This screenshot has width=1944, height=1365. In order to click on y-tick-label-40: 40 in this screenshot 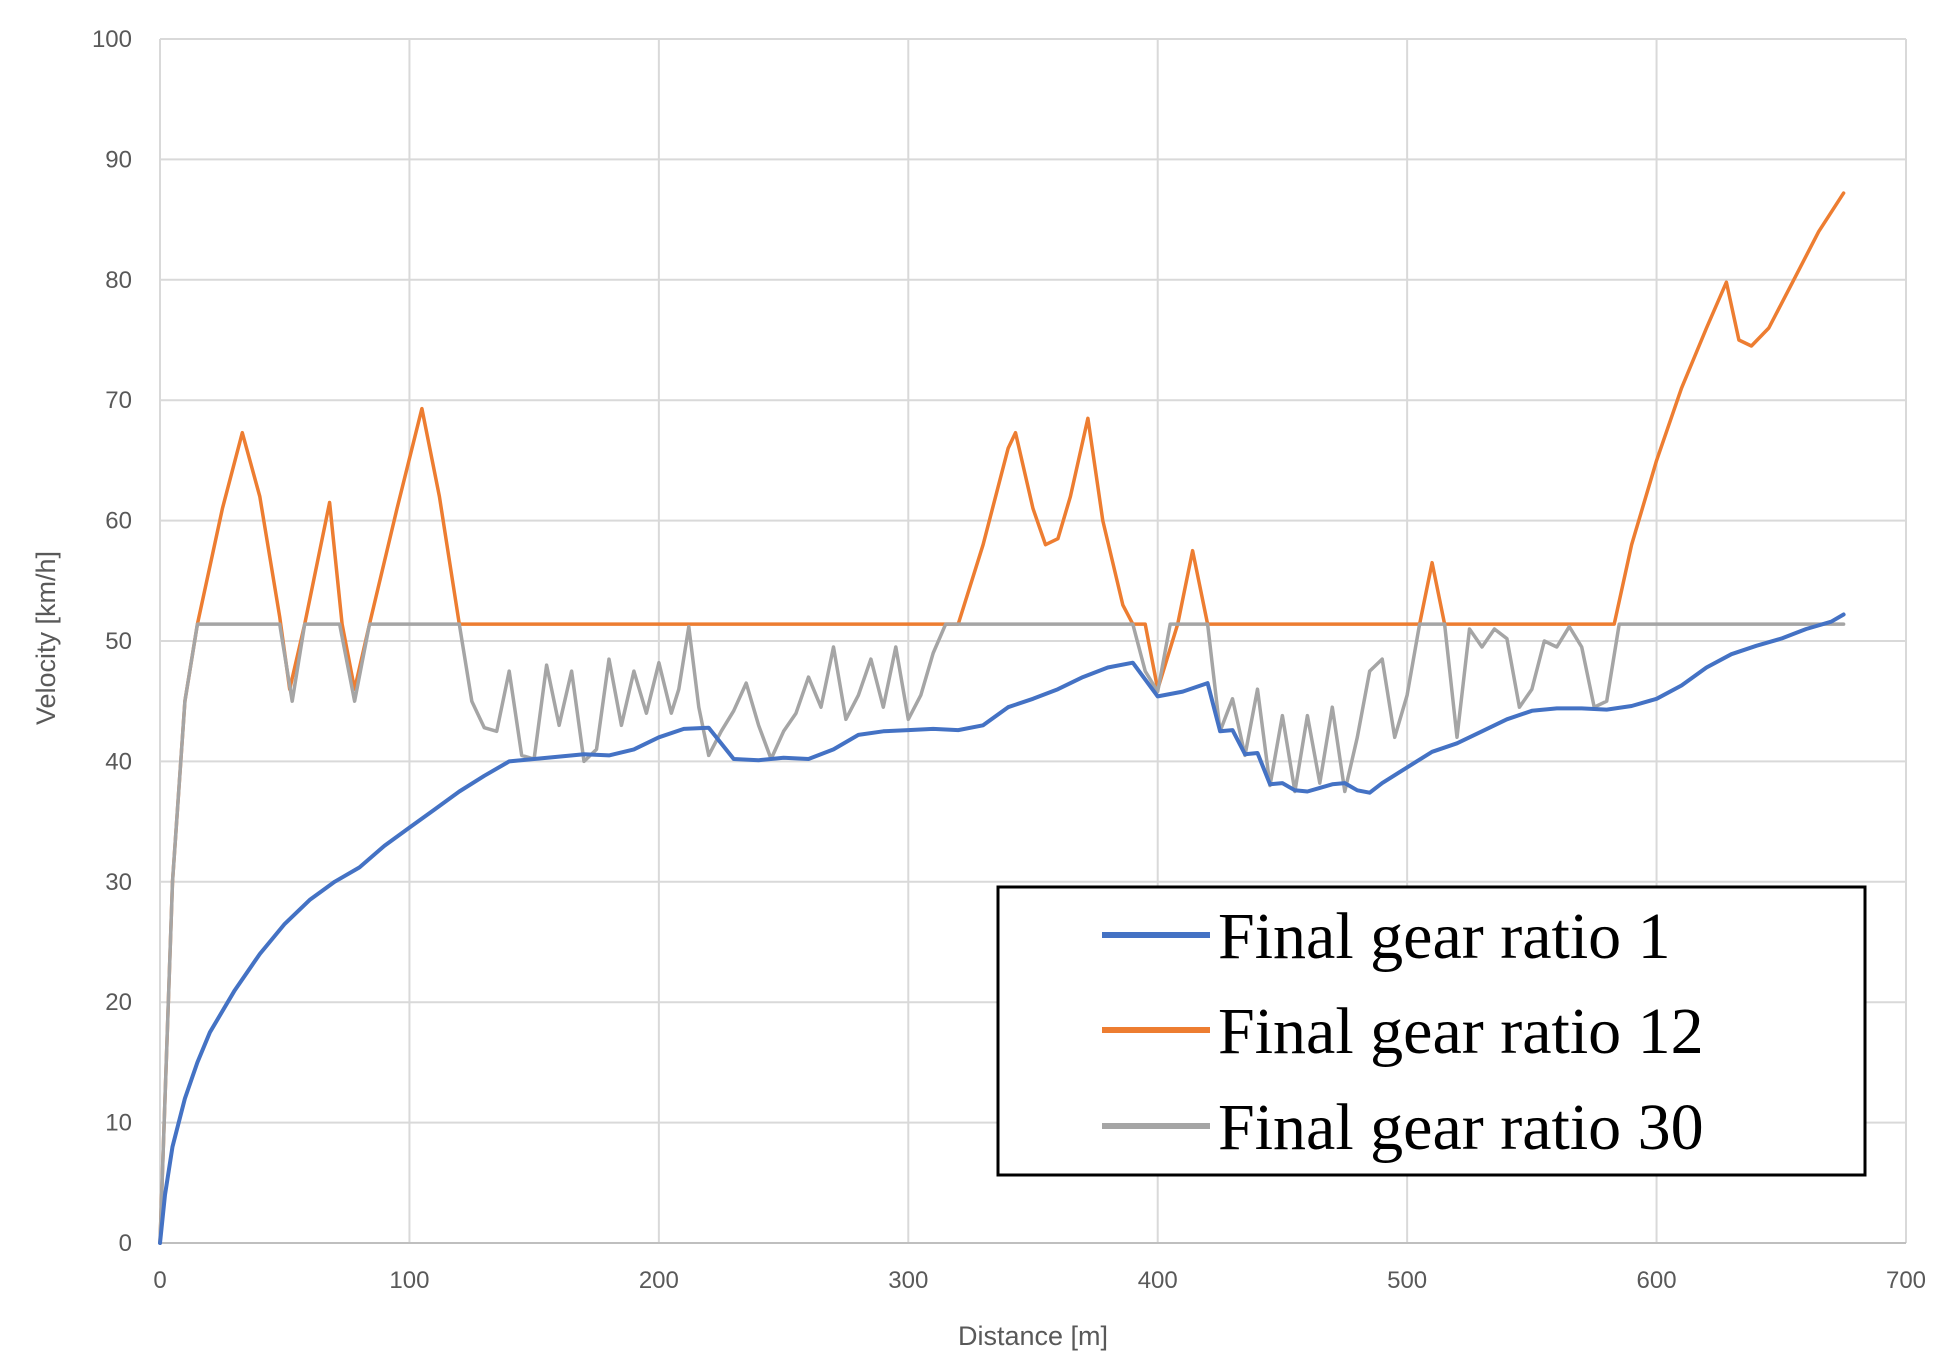, I will do `click(118, 761)`.